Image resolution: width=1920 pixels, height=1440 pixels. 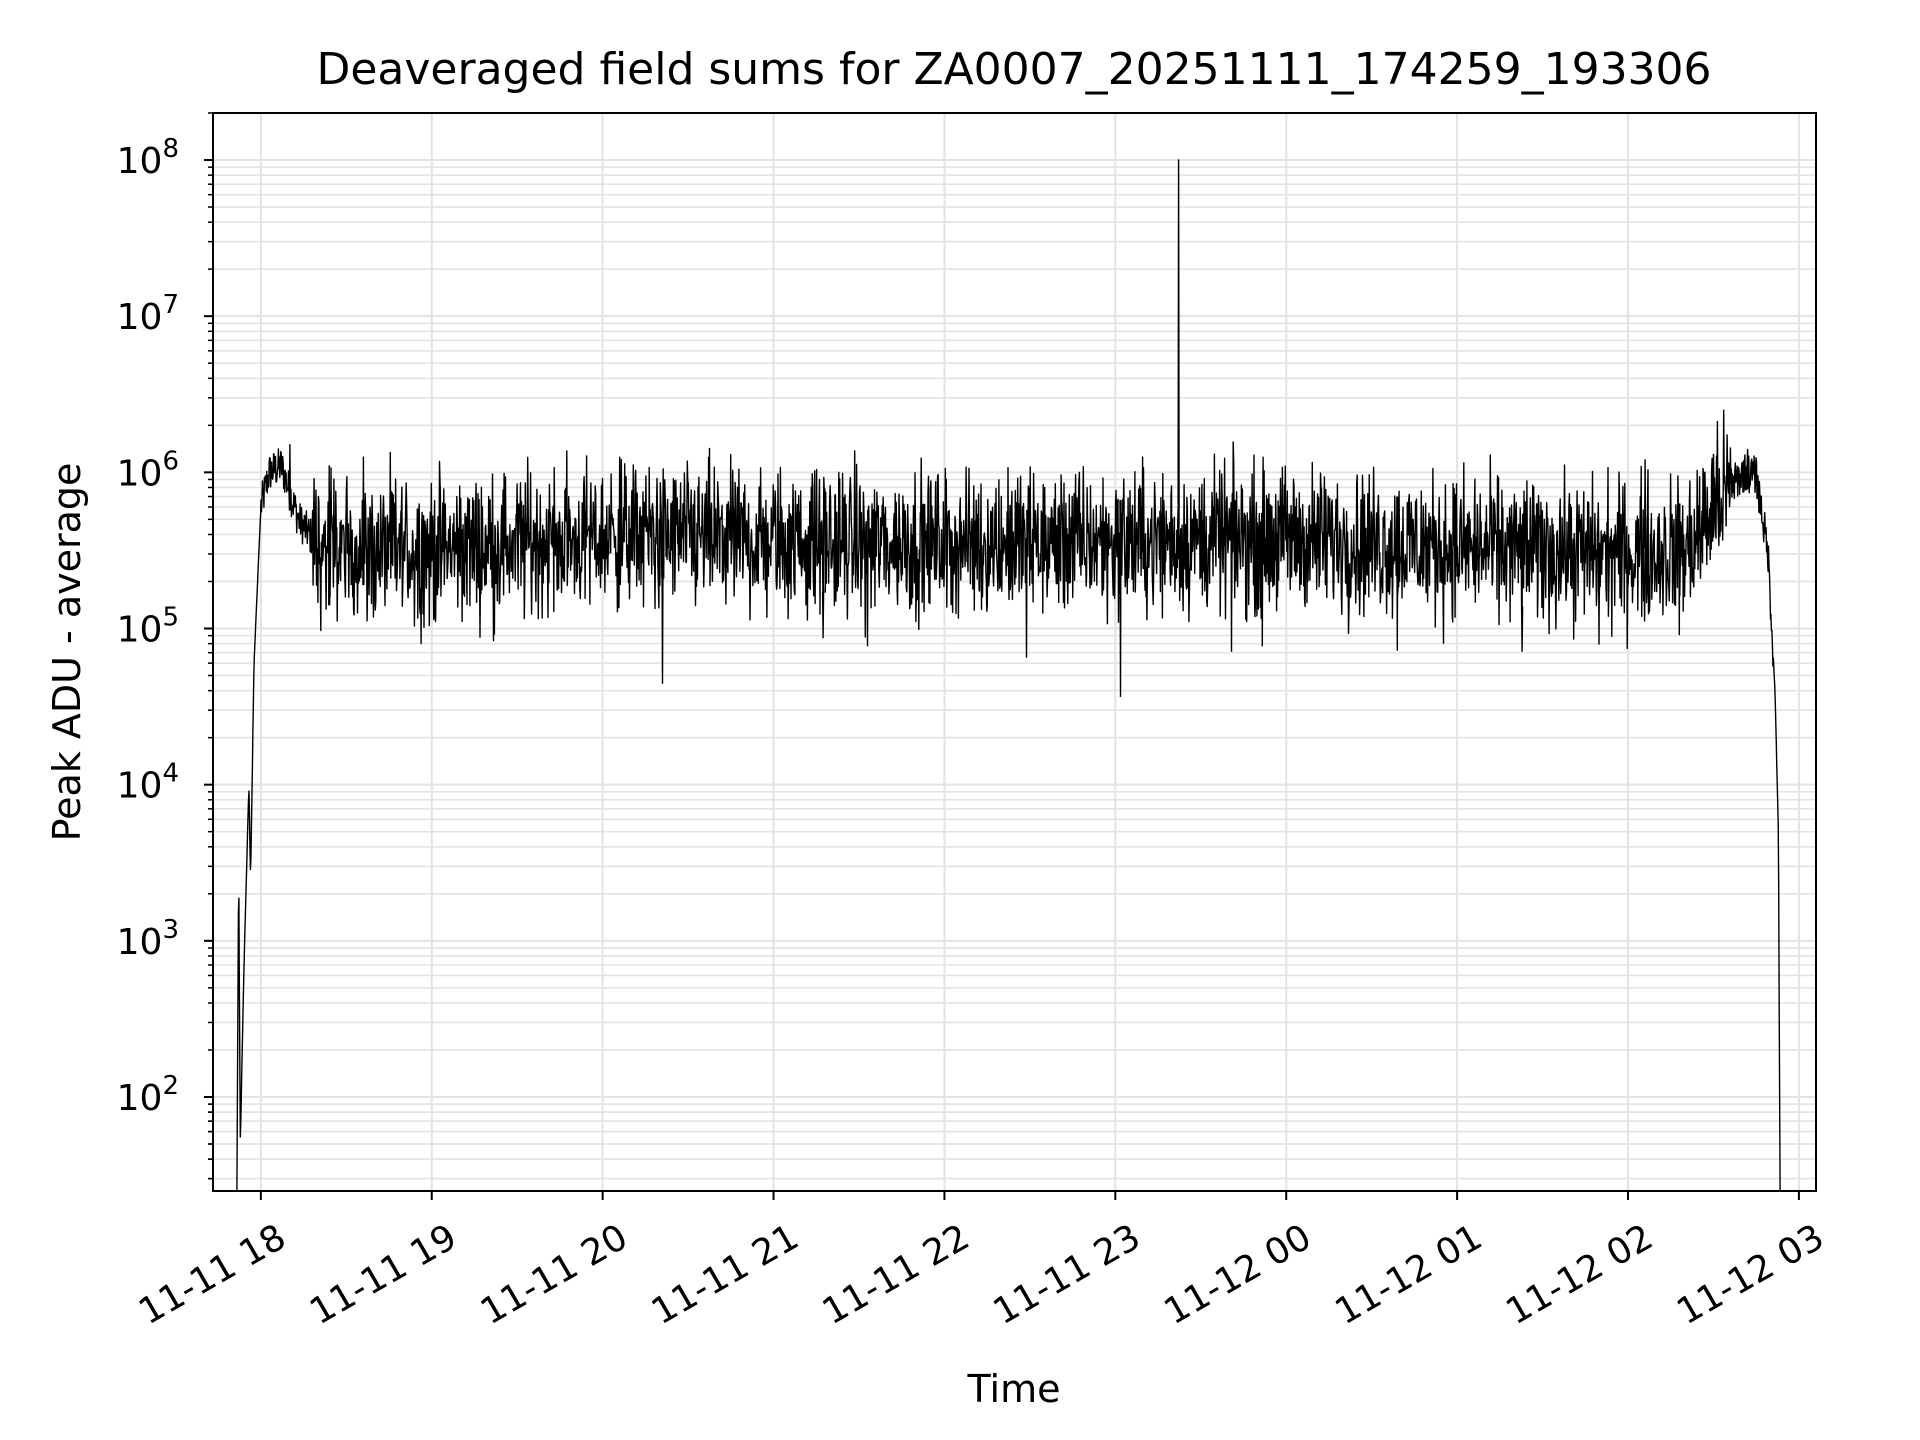 I want to click on y-tick-label: 10⁴, so click(x=148, y=783).